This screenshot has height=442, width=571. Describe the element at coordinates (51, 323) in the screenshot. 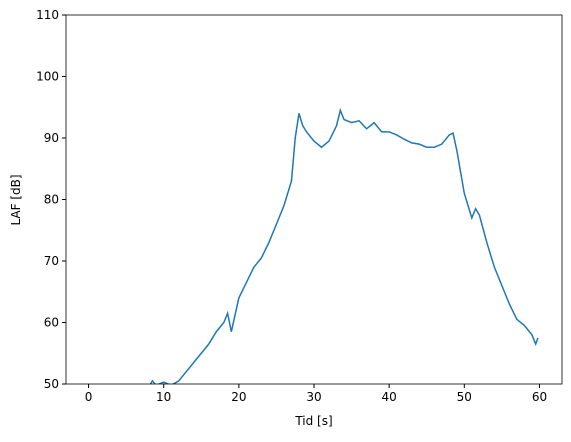

I see `y-tick-label: 60` at that location.